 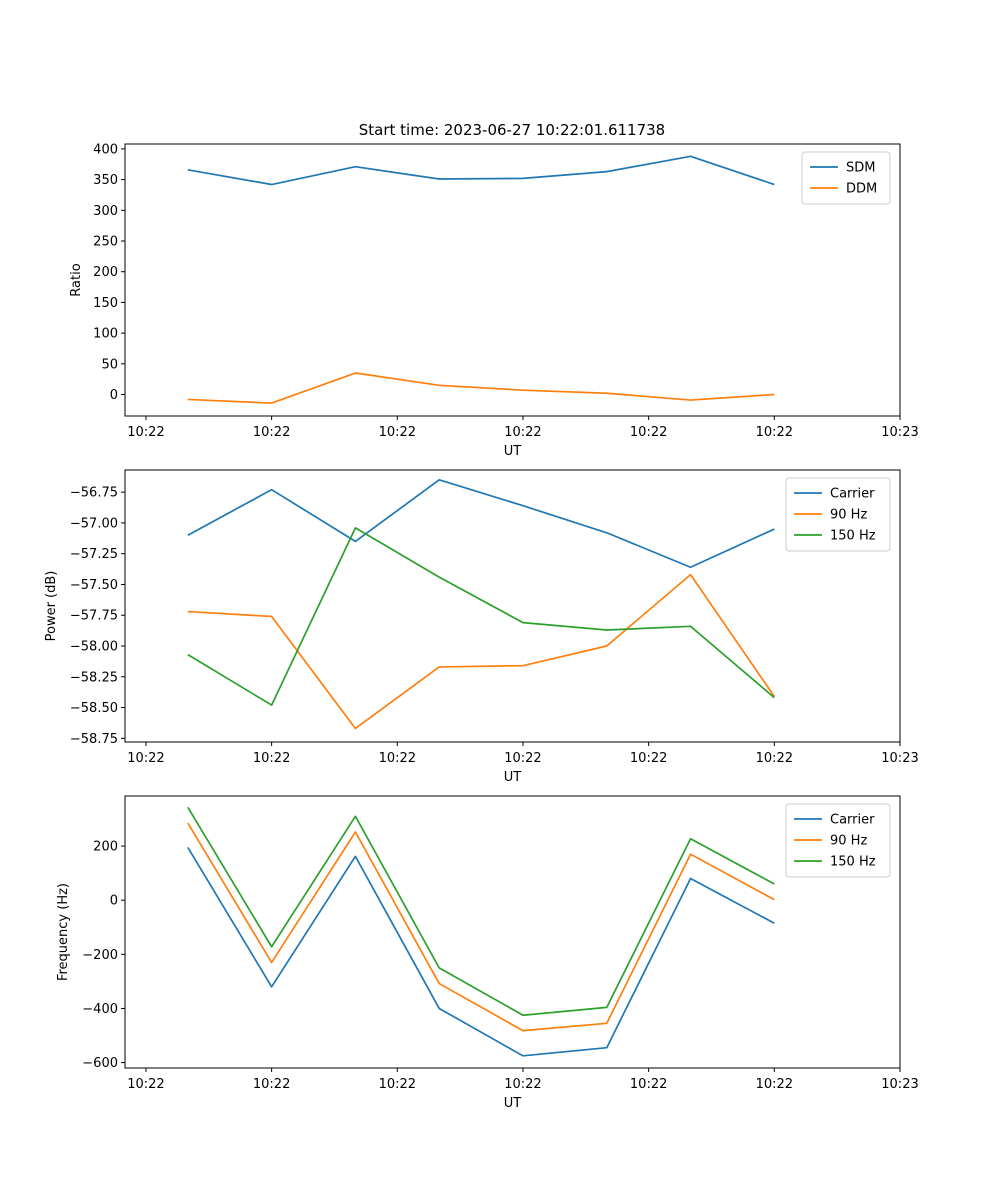 I want to click on y-tick-label: 350, so click(x=105, y=180).